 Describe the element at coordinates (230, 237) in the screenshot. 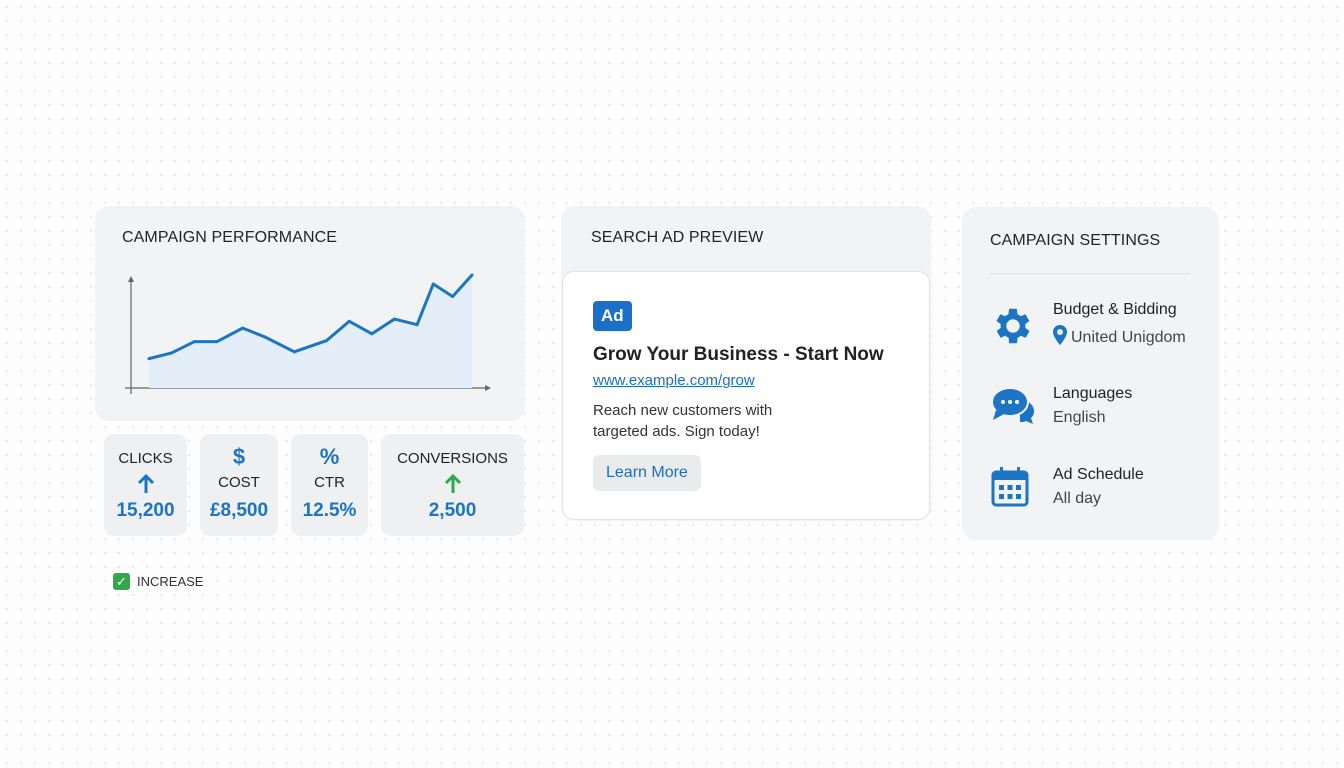

I see `card-title: CAMPAIGN PERFORMANCE` at that location.